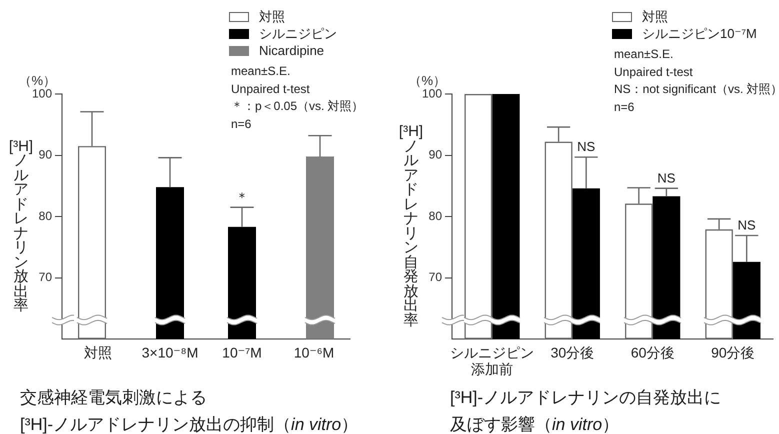 The image size is (779, 434). Describe the element at coordinates (733, 352) in the screenshot. I see `x-tick-label: 90分後` at that location.